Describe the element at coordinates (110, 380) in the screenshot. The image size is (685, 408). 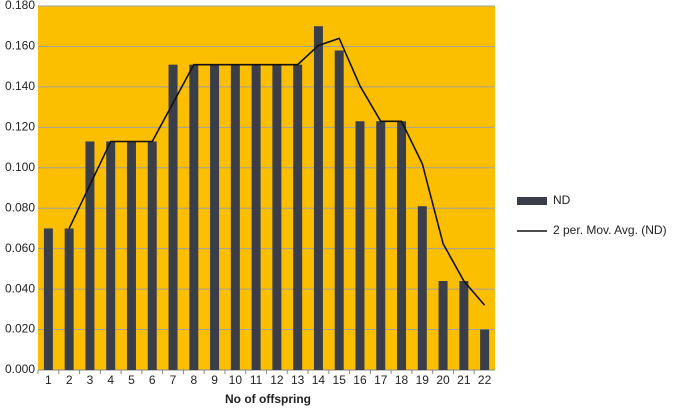
I see `x-tick-label: 4` at that location.